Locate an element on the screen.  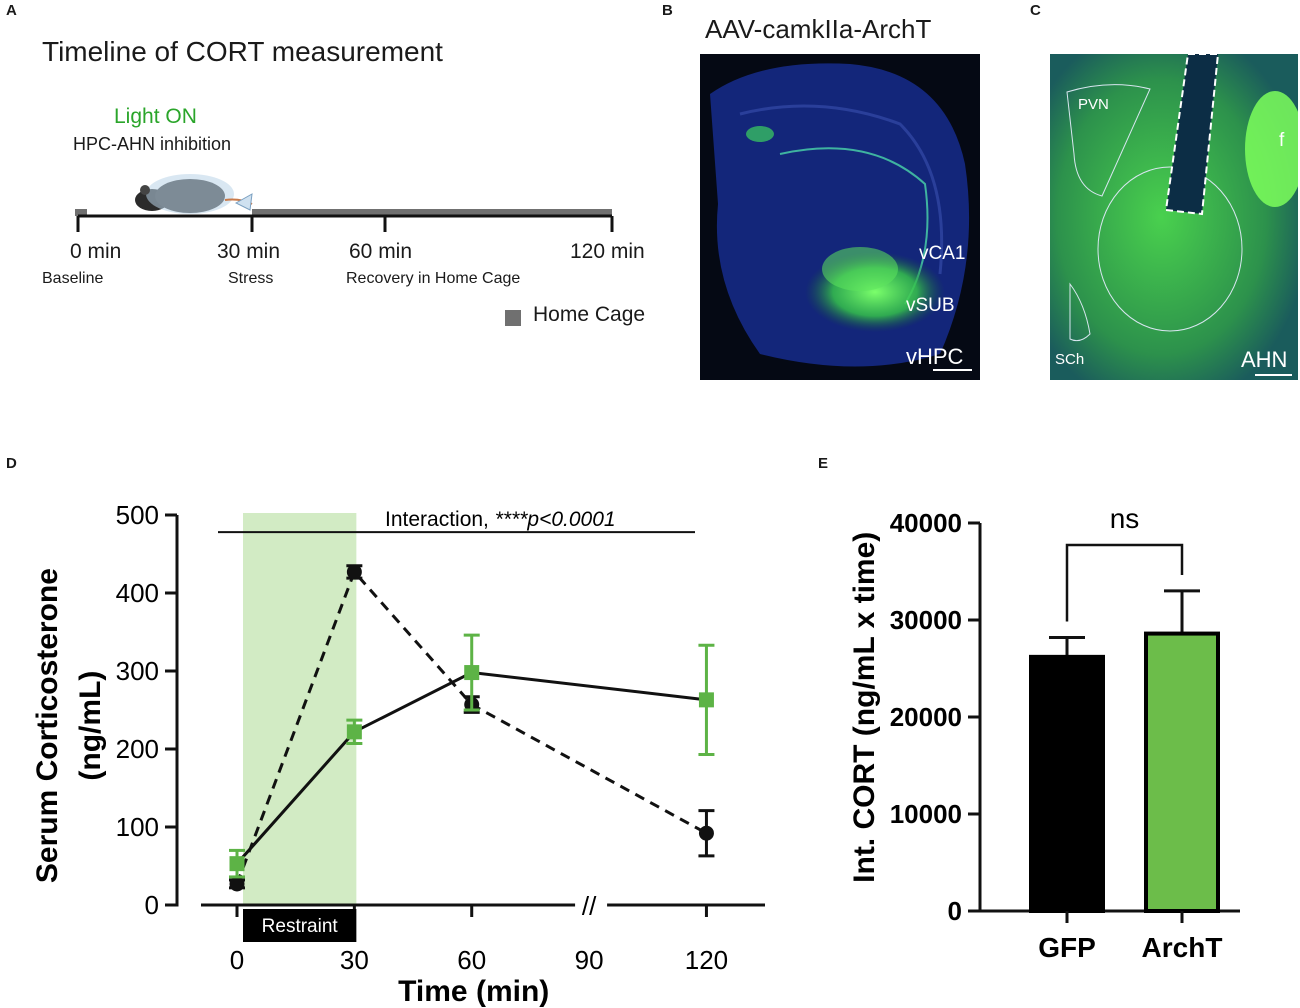
interaction-pvalue: ****p<0.0001 is located at coordinates (555, 519).